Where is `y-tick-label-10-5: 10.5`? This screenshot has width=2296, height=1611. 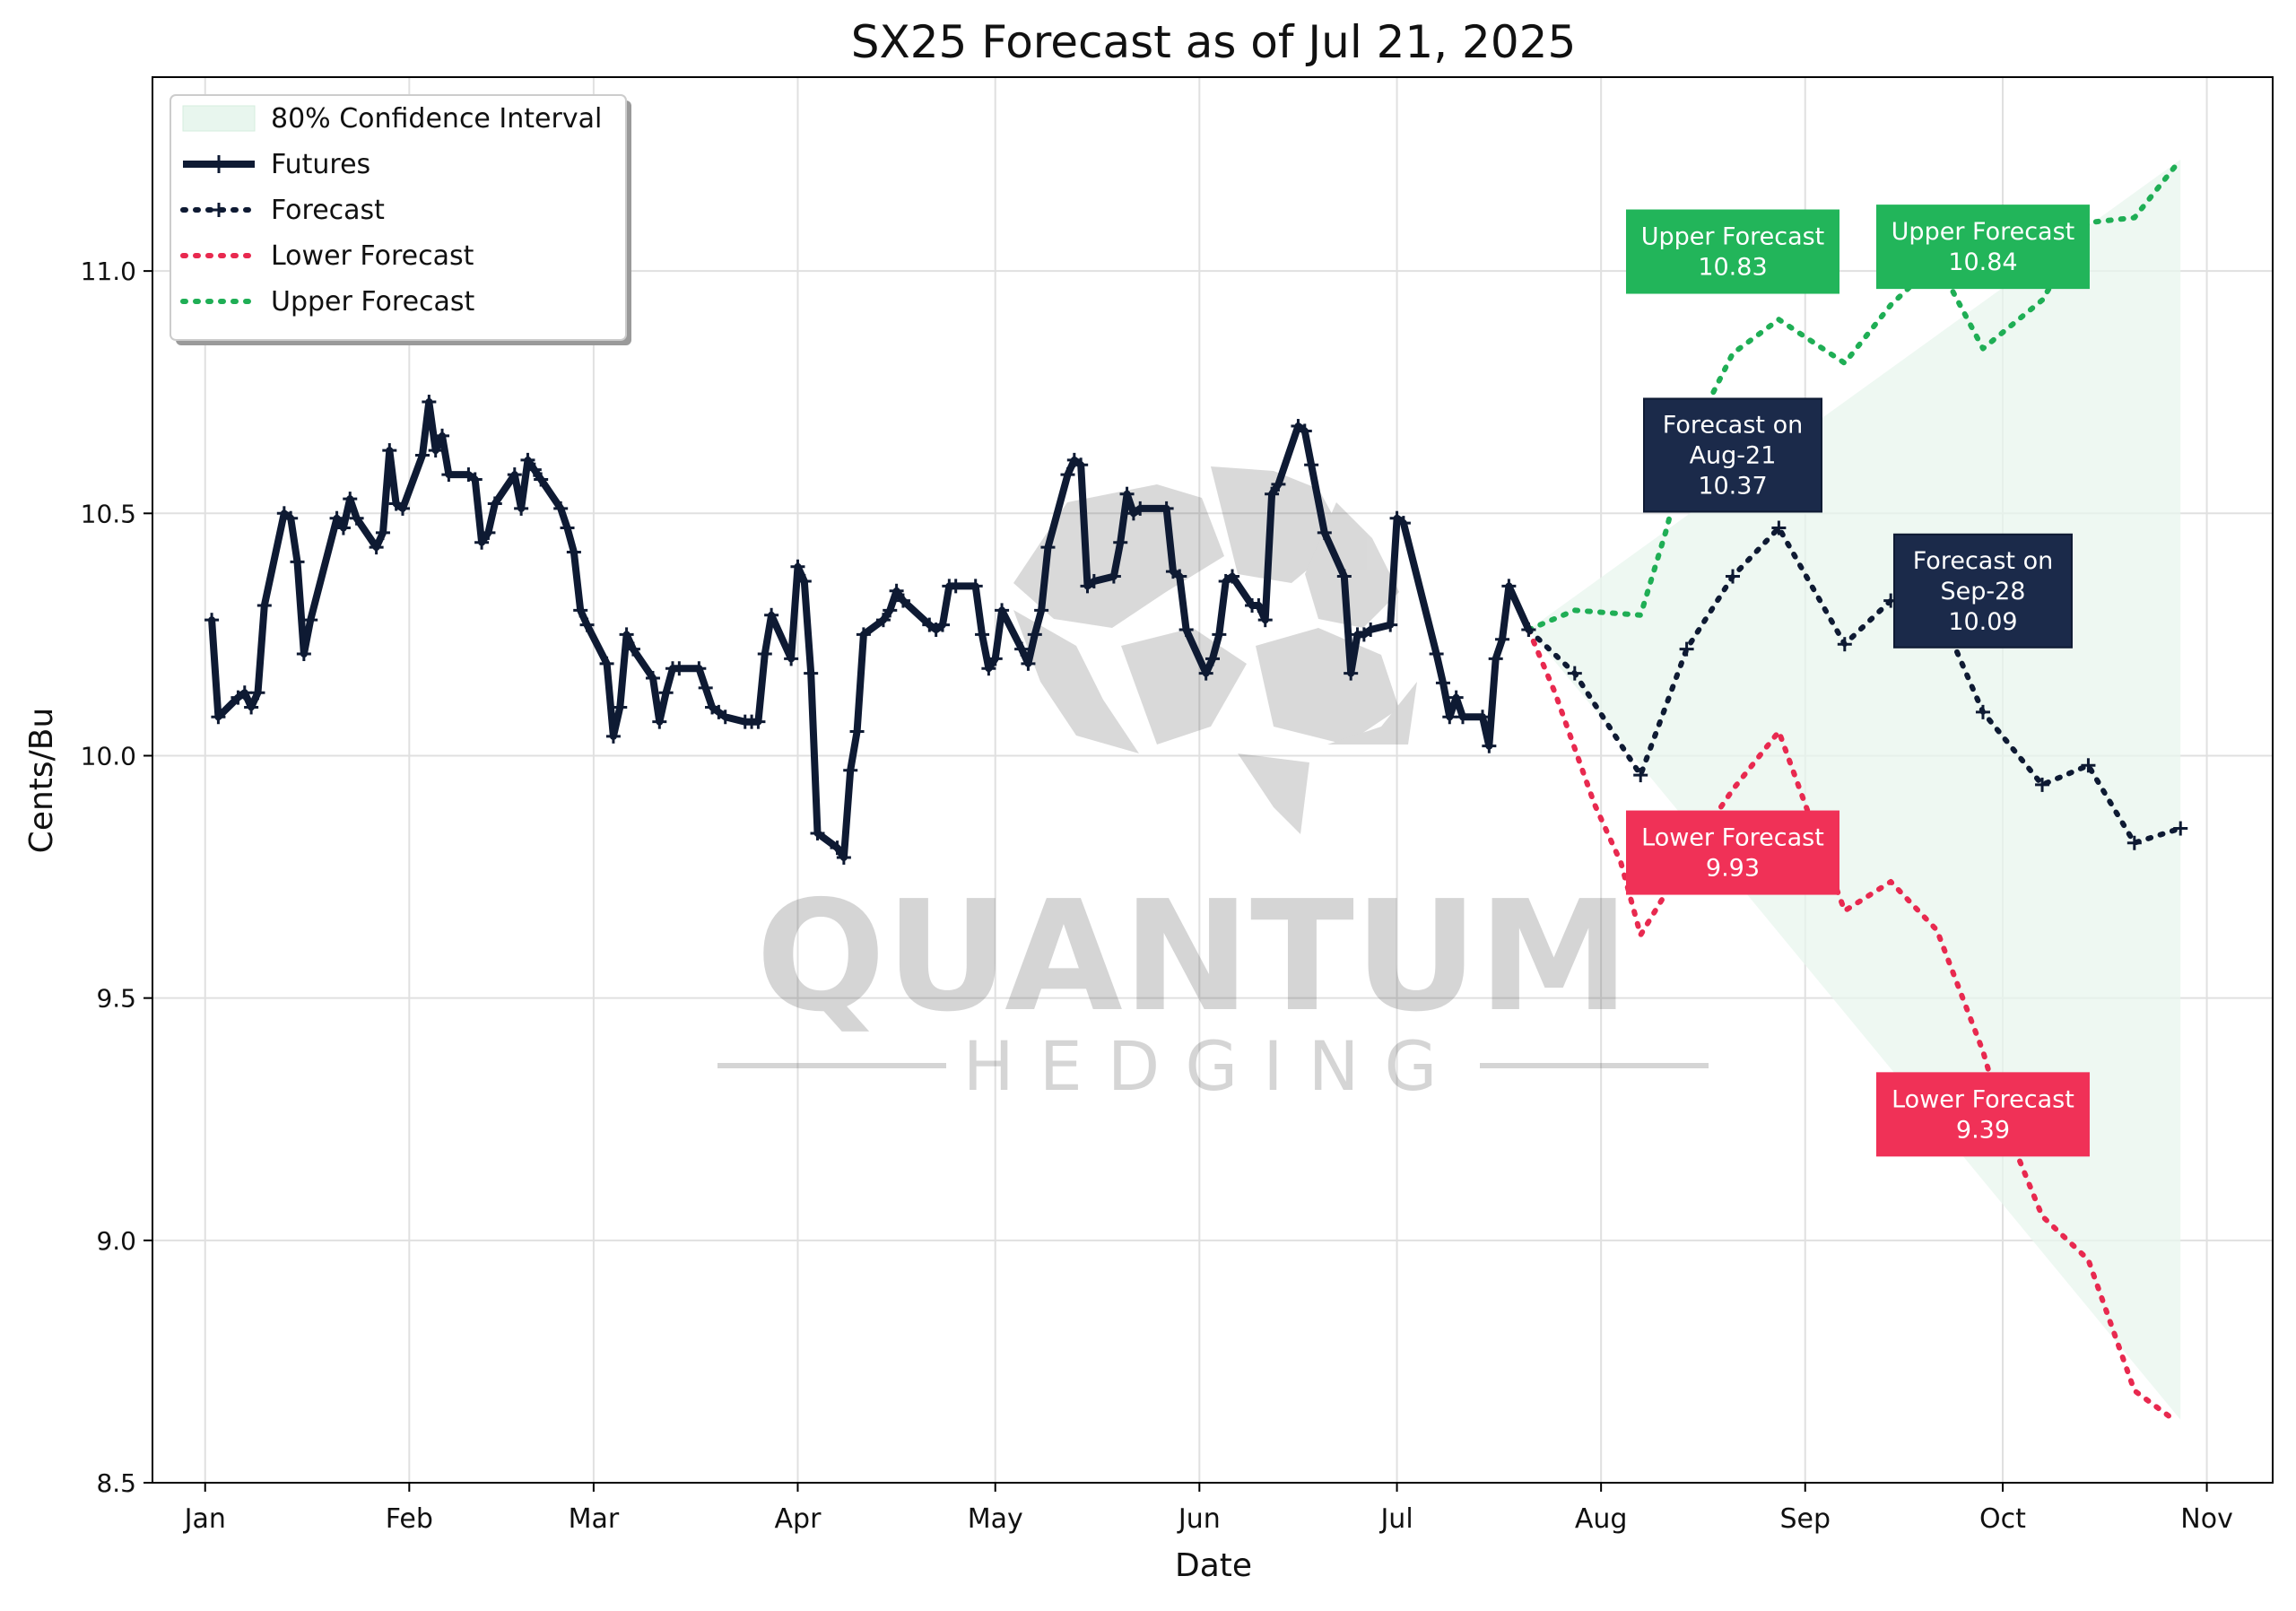 y-tick-label-10-5: 10.5 is located at coordinates (108, 513).